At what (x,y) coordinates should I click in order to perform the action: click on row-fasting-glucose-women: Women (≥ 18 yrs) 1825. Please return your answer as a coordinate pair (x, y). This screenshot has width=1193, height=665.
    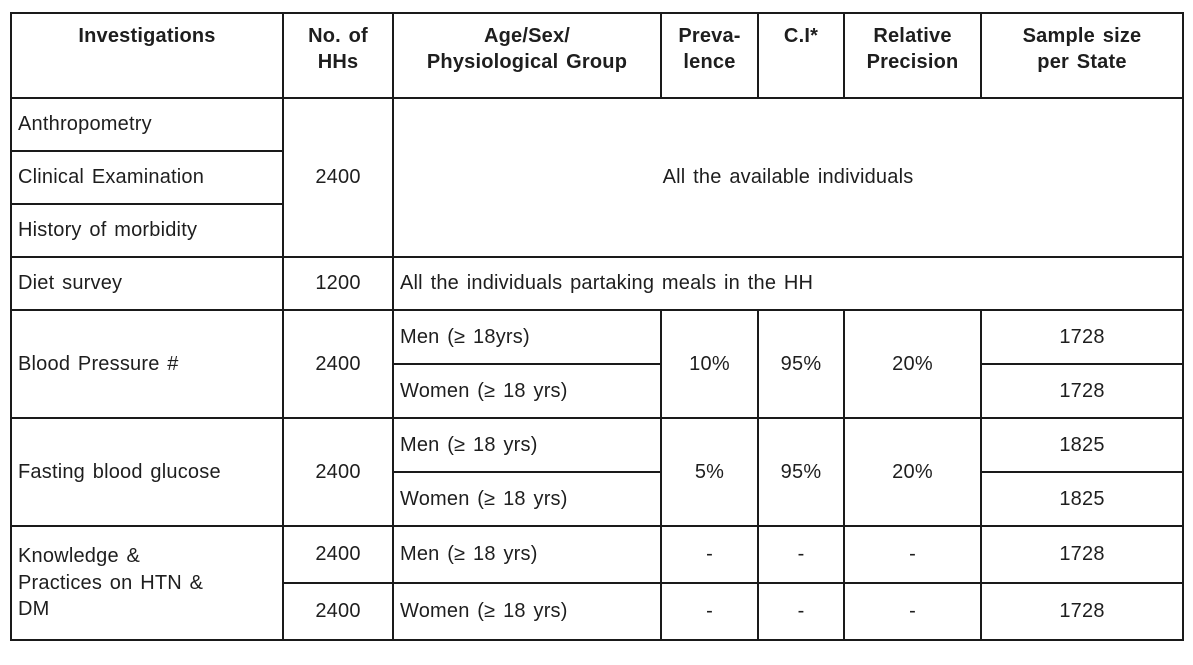
    Looking at the image, I should click on (597, 499).